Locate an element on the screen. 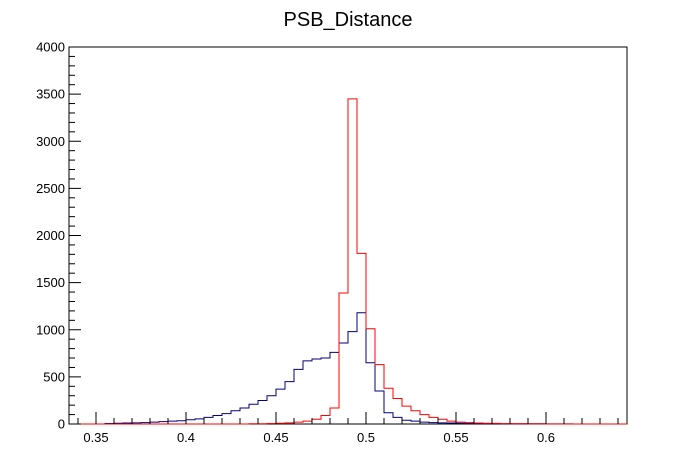  y-tick-label: 4000 is located at coordinates (50, 47).